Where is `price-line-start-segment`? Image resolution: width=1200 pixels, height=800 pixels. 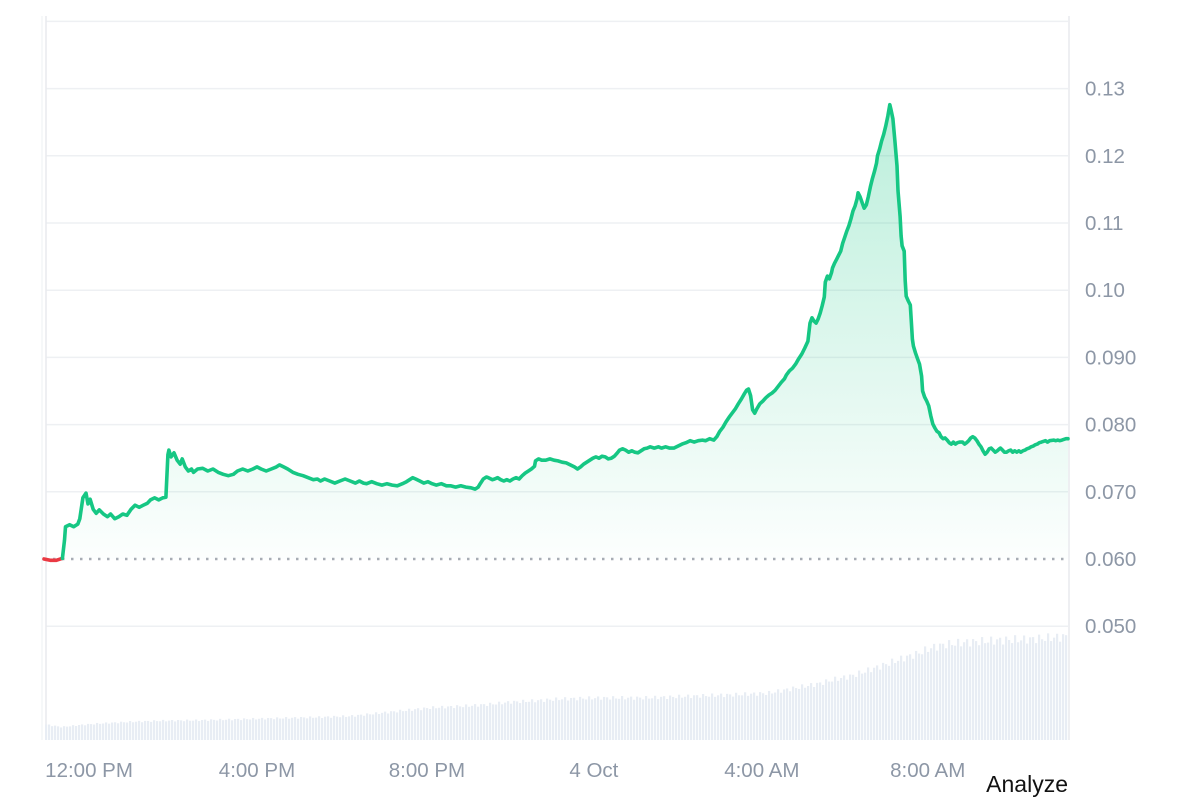
price-line-start-segment is located at coordinates (53, 559).